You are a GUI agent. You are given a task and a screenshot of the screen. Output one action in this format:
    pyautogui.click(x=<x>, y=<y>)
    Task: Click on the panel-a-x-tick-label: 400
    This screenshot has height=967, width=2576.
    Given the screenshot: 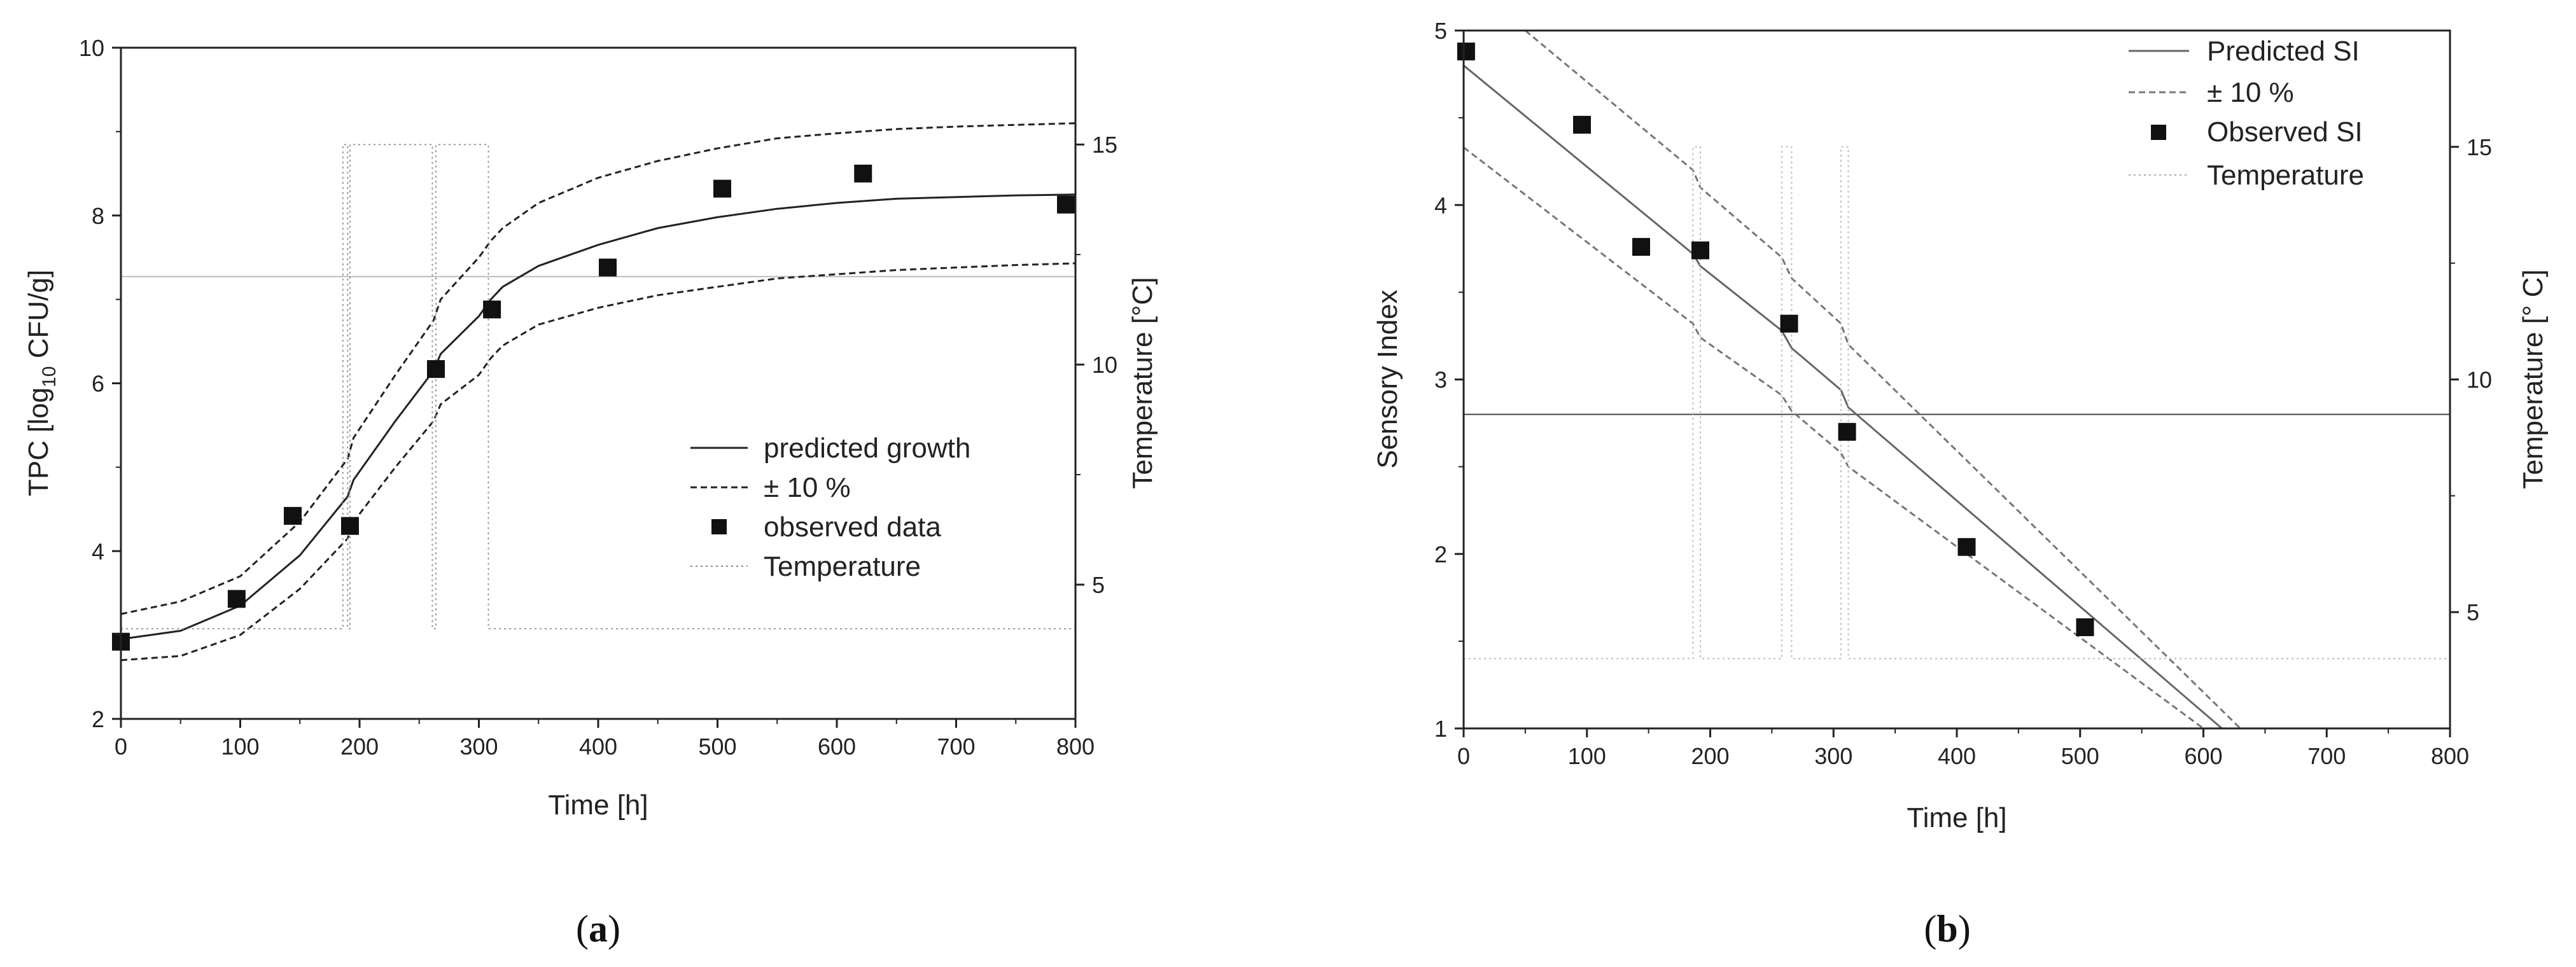 What is the action you would take?
    pyautogui.click(x=598, y=747)
    